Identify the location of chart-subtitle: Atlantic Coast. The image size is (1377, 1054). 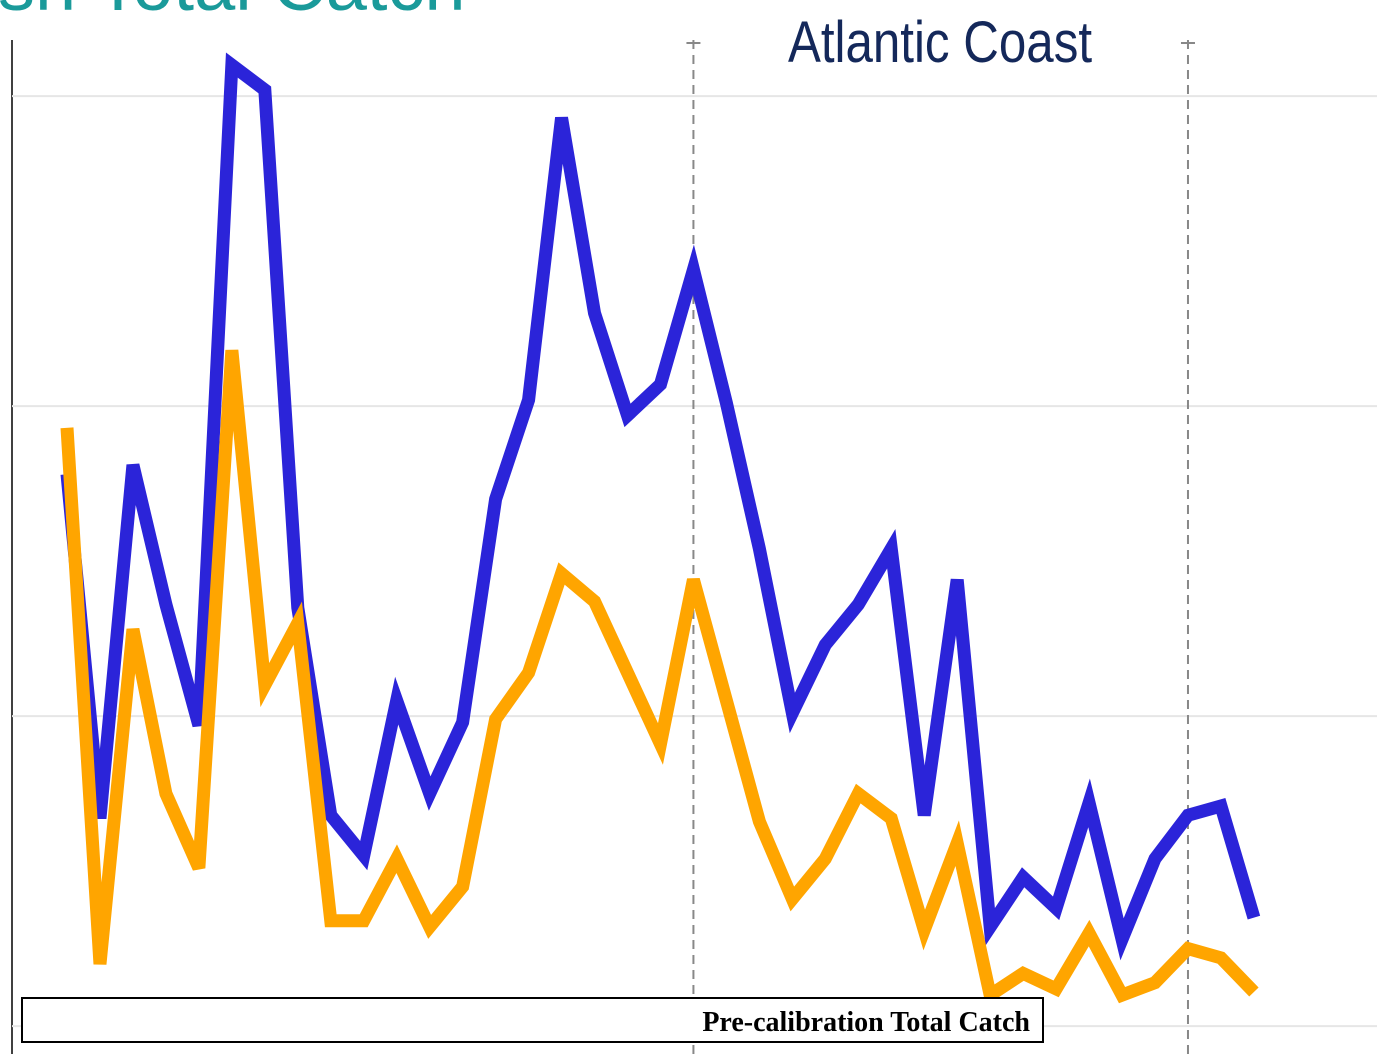
(940, 42).